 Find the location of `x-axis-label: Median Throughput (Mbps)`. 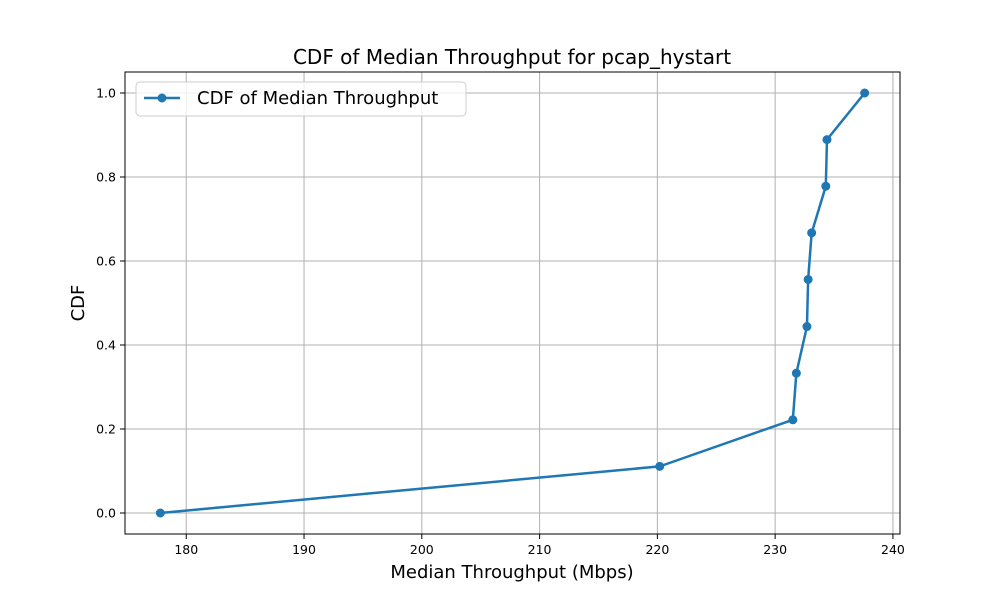

x-axis-label: Median Throughput (Mbps) is located at coordinates (511, 572).